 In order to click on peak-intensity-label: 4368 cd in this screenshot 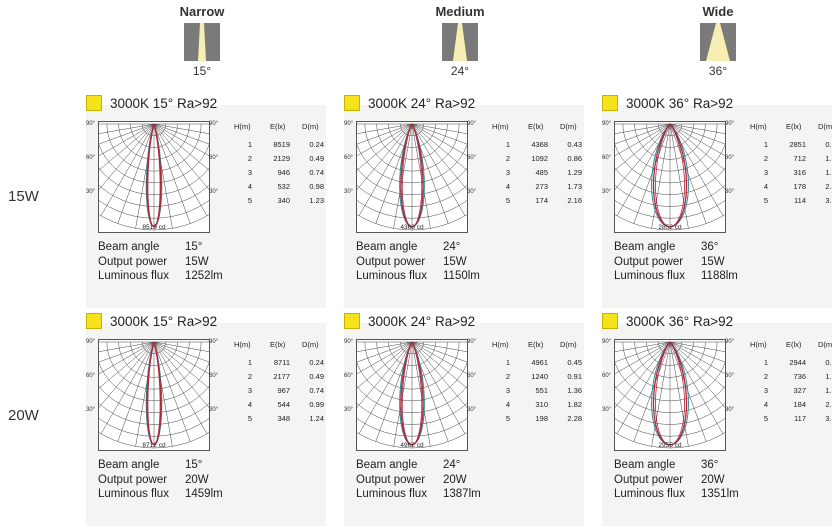, I will do `click(412, 227)`.